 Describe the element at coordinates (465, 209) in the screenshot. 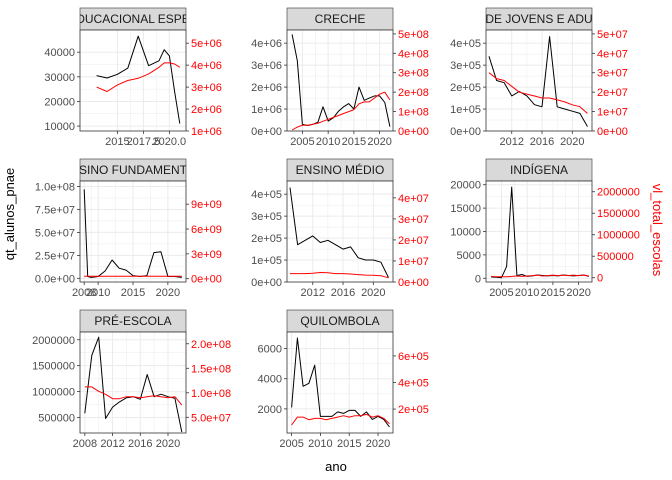

I see `y-tick-label-left: 15000` at that location.